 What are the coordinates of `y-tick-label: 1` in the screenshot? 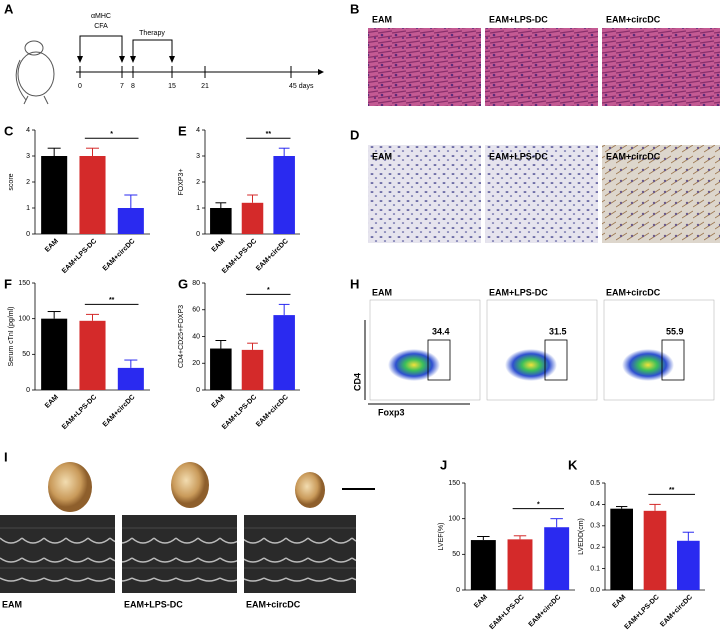 It's located at (28, 208).